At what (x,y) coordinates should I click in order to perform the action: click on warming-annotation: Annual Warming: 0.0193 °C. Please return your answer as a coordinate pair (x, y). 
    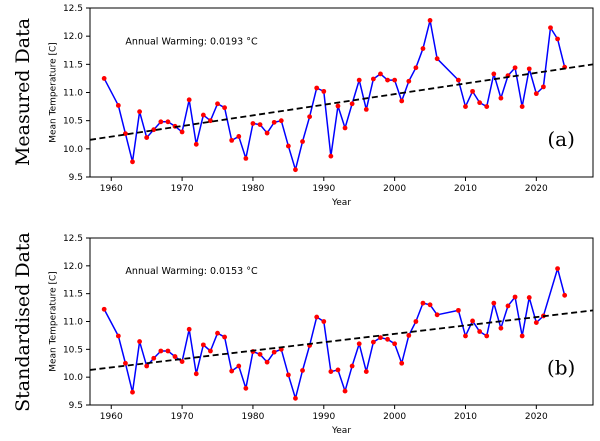
    Looking at the image, I should click on (191, 42).